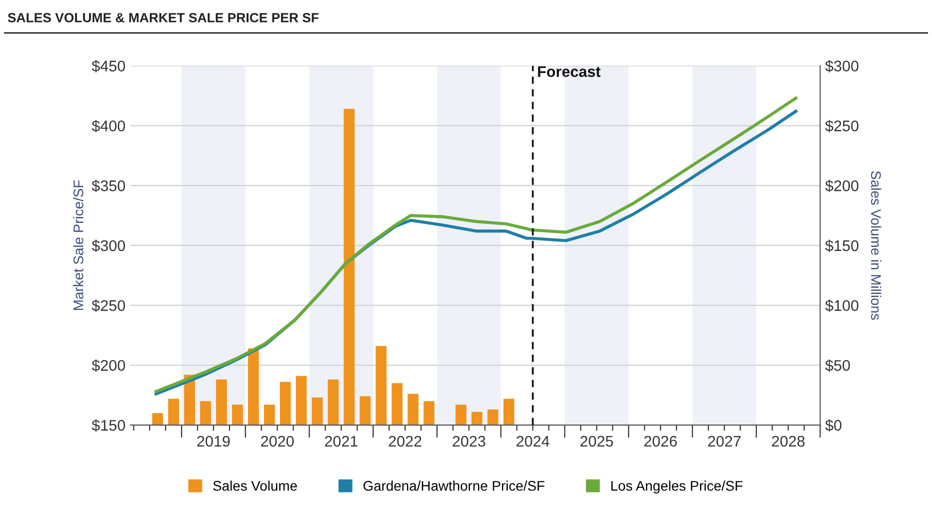 This screenshot has height=506, width=932. Describe the element at coordinates (569, 71) in the screenshot. I see `ref-line-label: Forecast` at that location.